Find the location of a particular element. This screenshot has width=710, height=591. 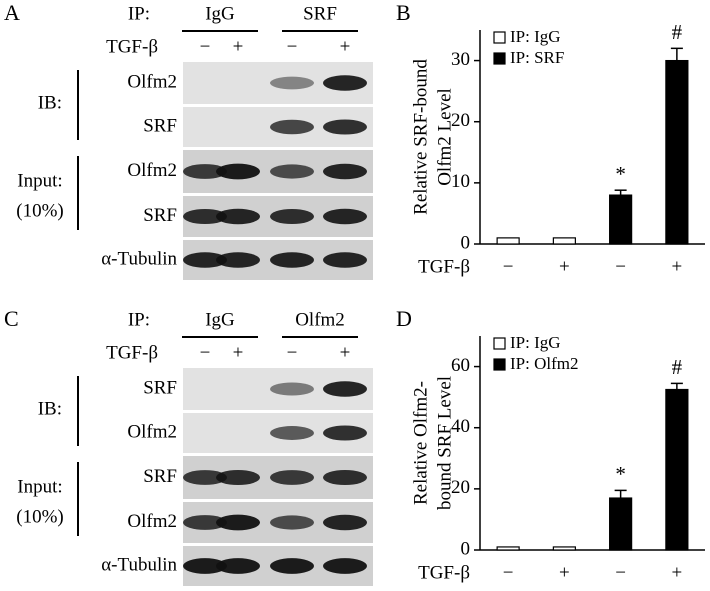

row-label: α-Tubulin is located at coordinates (139, 258).